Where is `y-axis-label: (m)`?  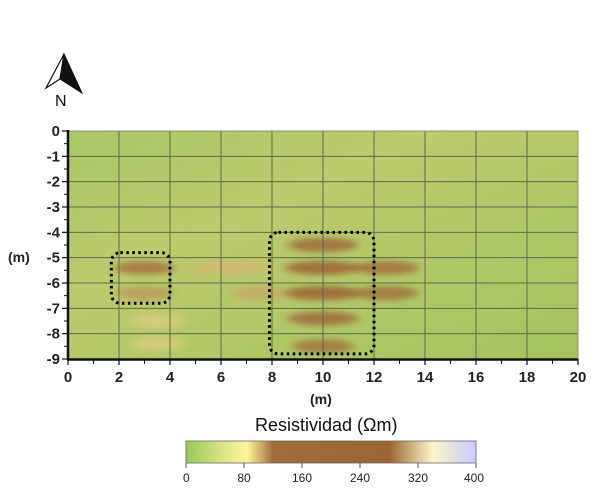 y-axis-label: (m) is located at coordinates (19, 257).